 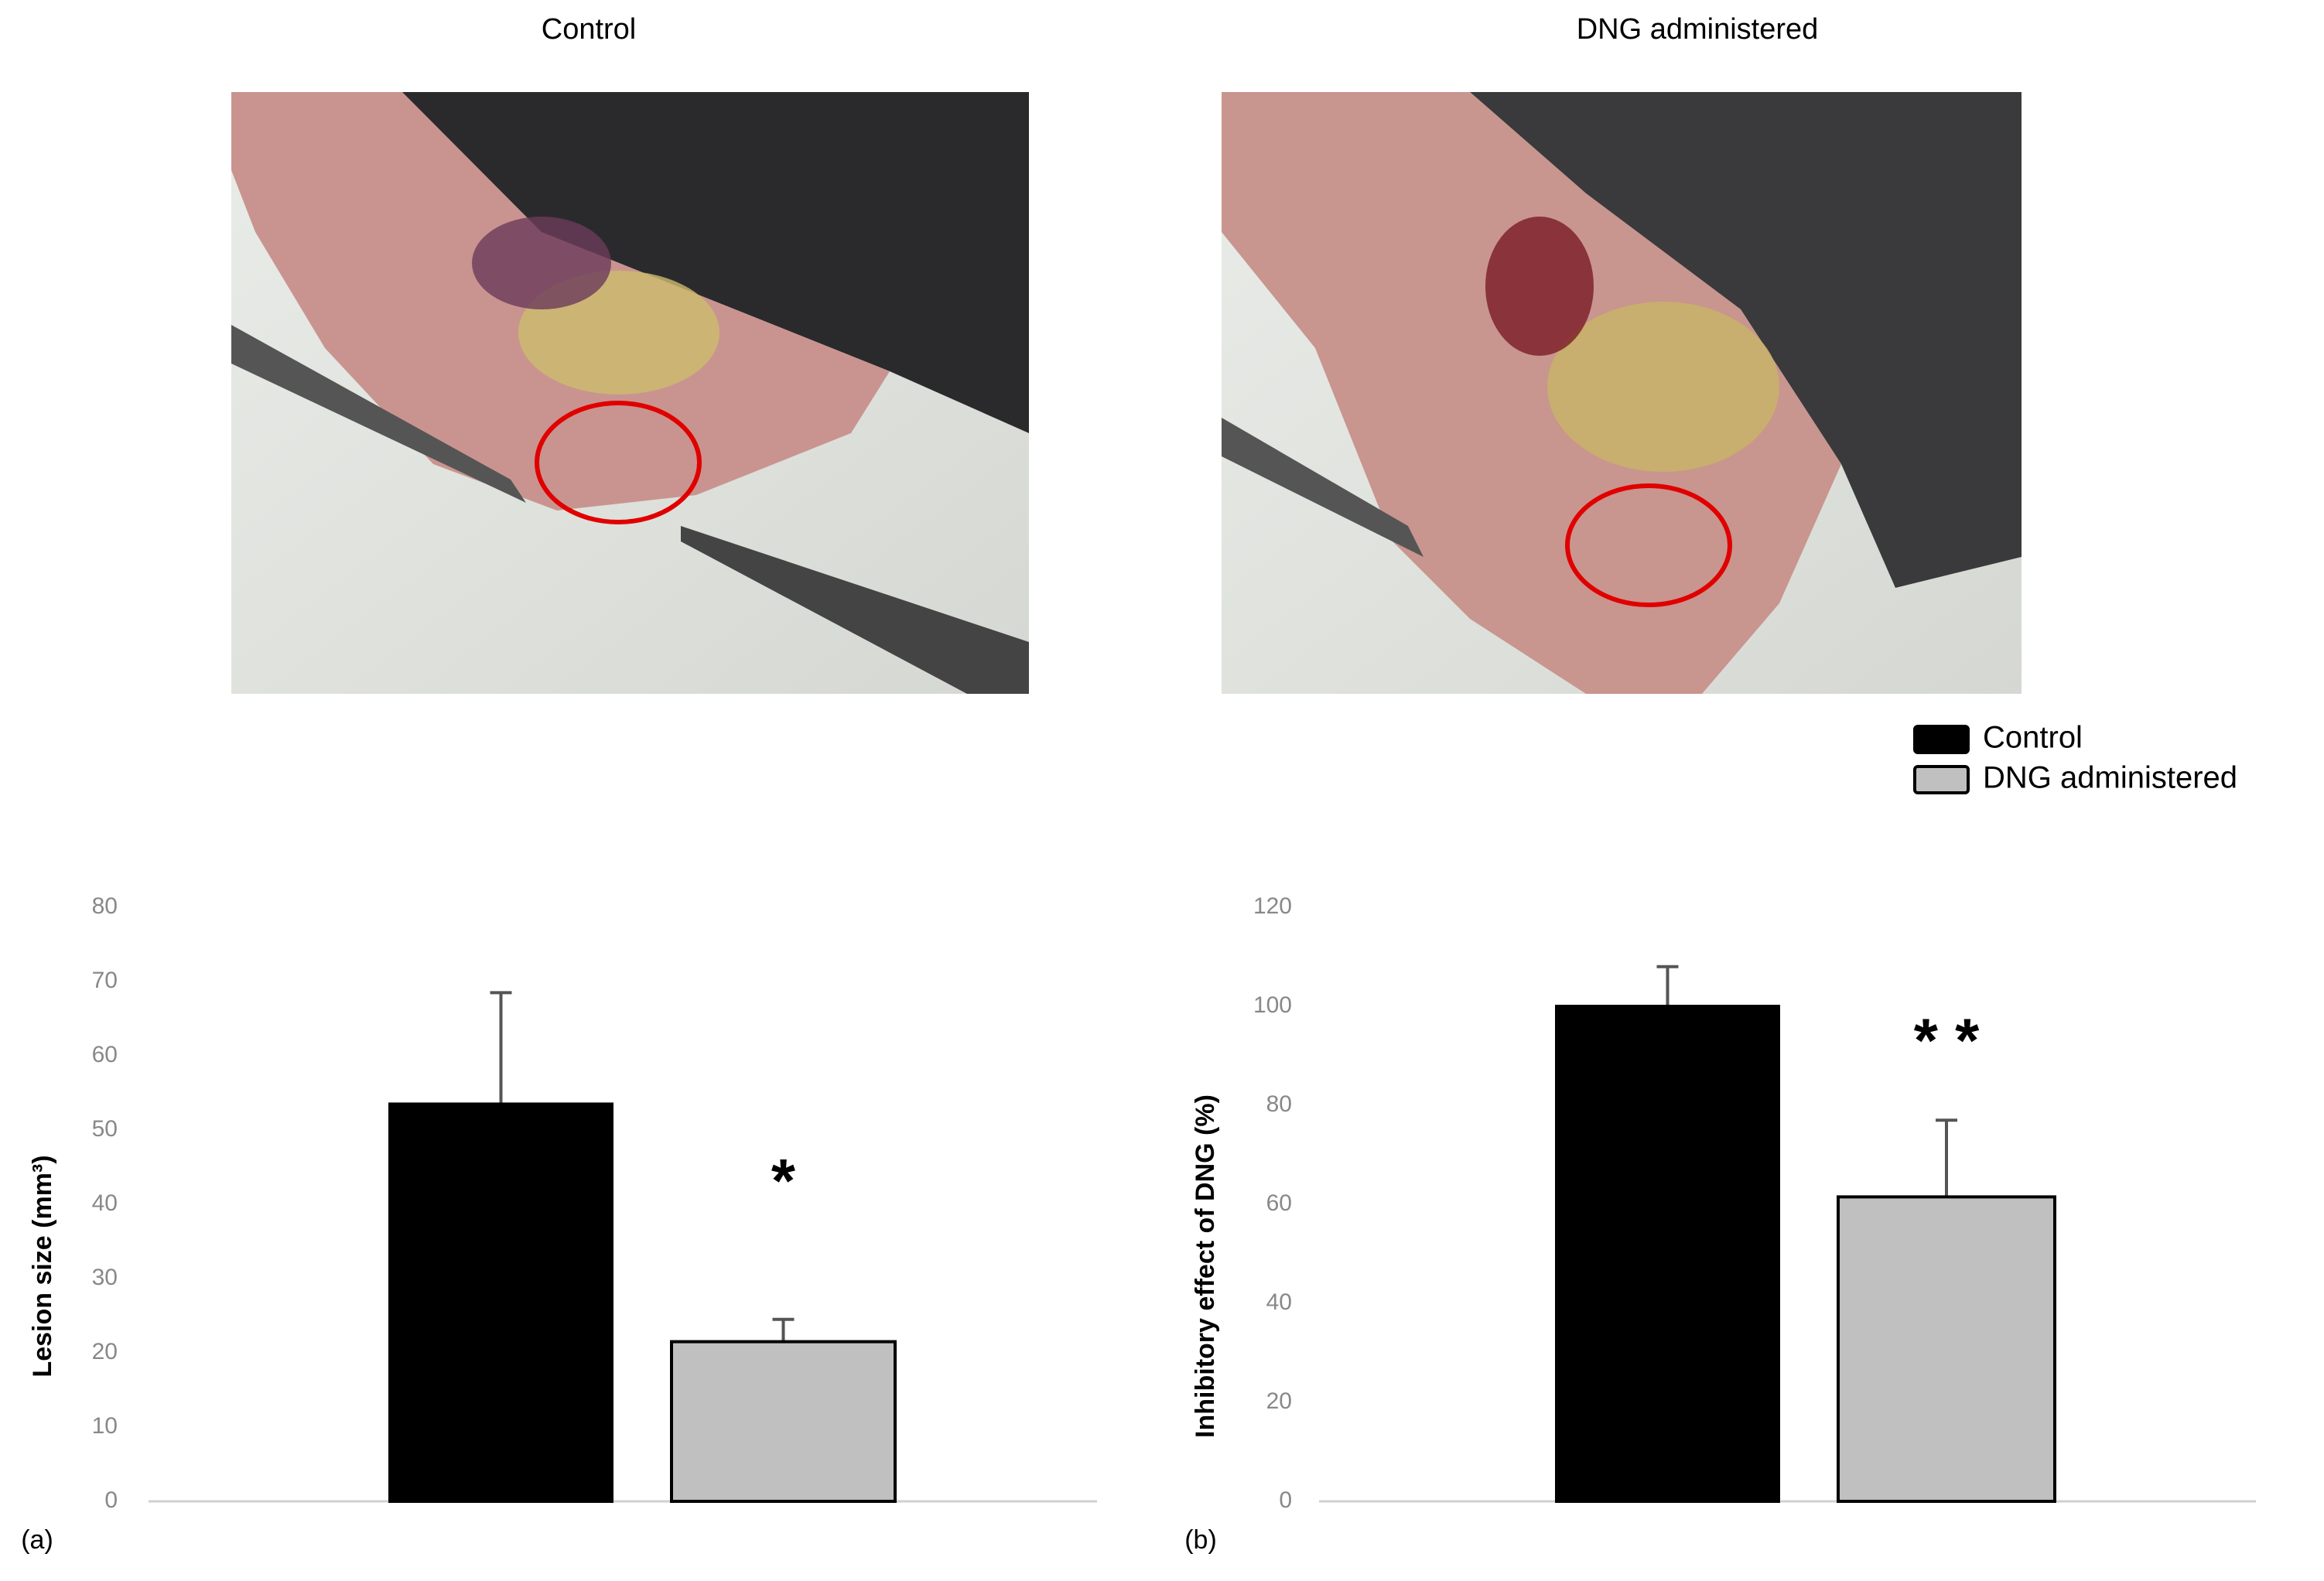 What do you see at coordinates (1698, 29) in the screenshot?
I see `photo-title: DNG administered` at bounding box center [1698, 29].